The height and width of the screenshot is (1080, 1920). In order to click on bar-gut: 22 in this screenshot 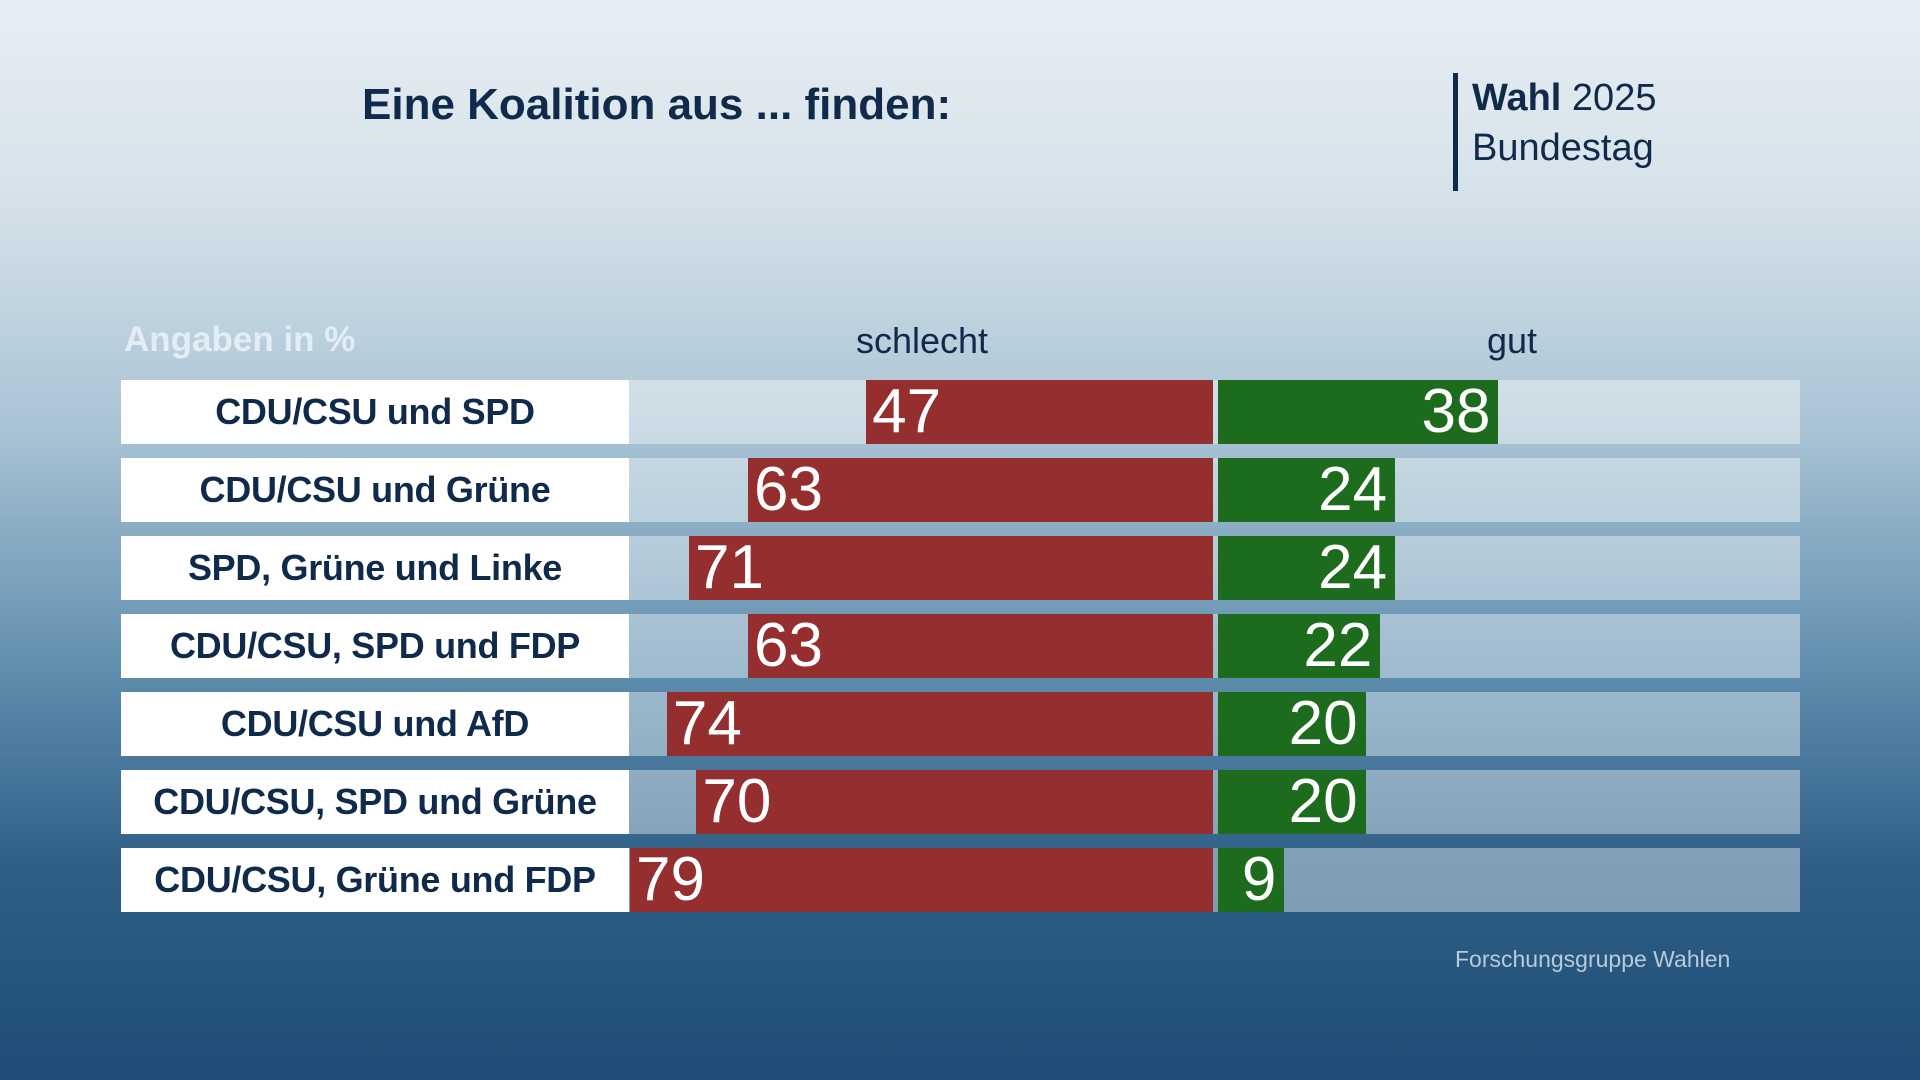, I will do `click(1299, 646)`.